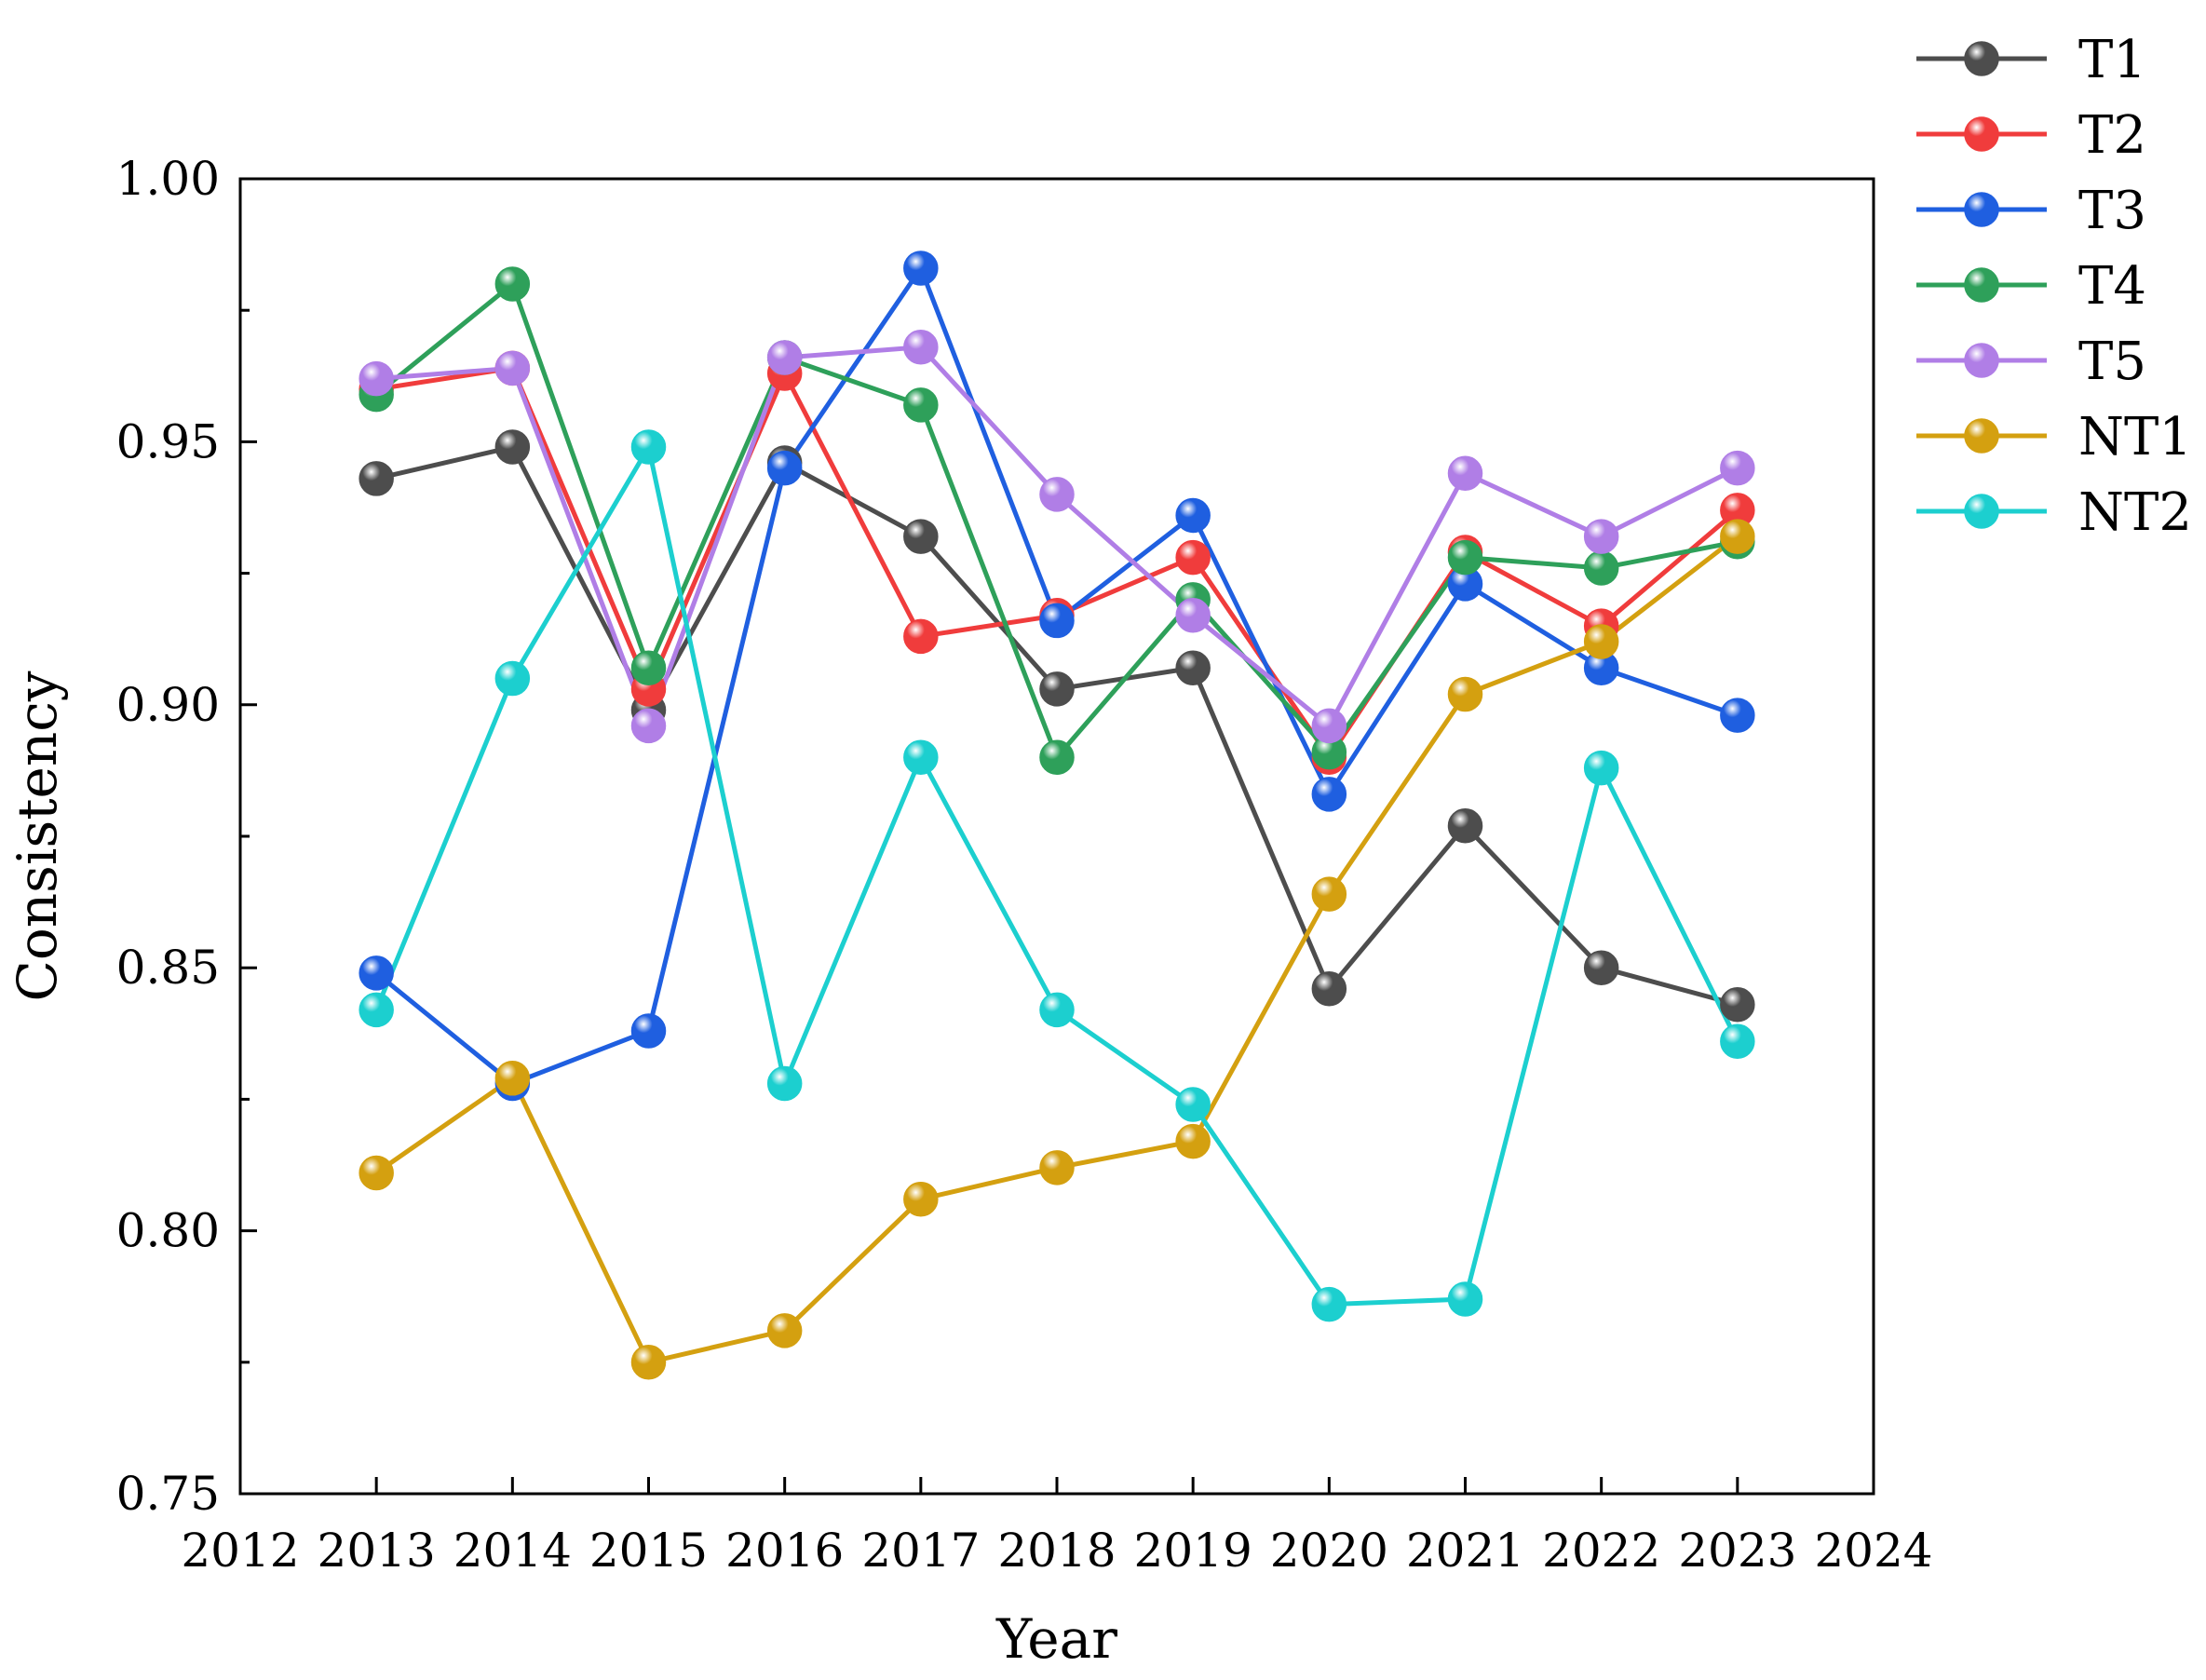 The image size is (2206, 1680). I want to click on legend-item-t1: T1, so click(2031, 60).